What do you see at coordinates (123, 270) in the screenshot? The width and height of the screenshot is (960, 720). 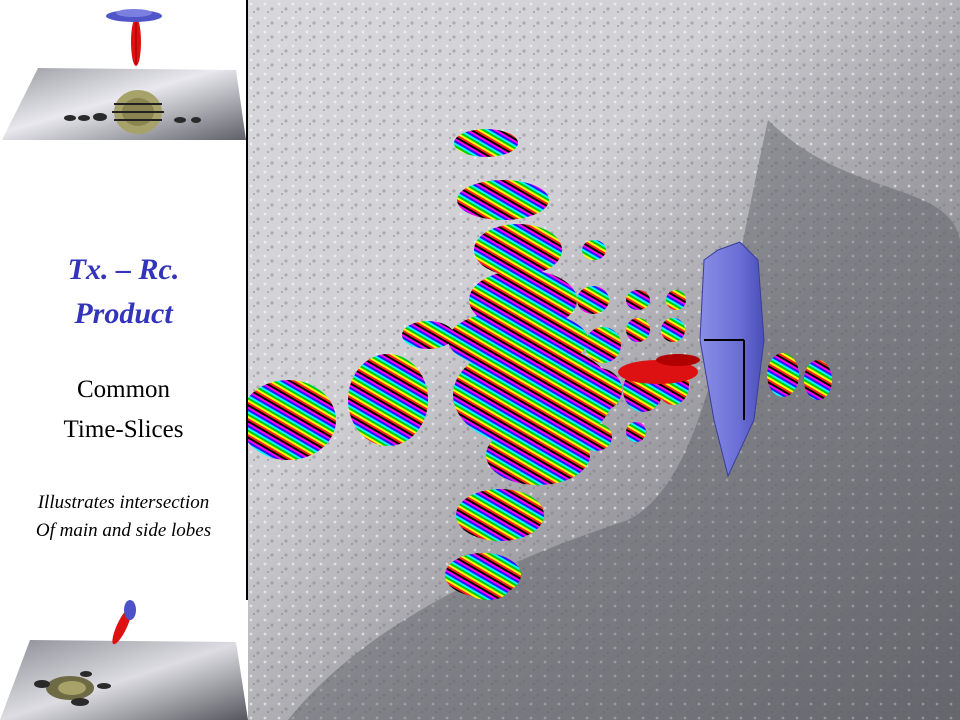 I see `title-line-1: Tx. – Rc.` at bounding box center [123, 270].